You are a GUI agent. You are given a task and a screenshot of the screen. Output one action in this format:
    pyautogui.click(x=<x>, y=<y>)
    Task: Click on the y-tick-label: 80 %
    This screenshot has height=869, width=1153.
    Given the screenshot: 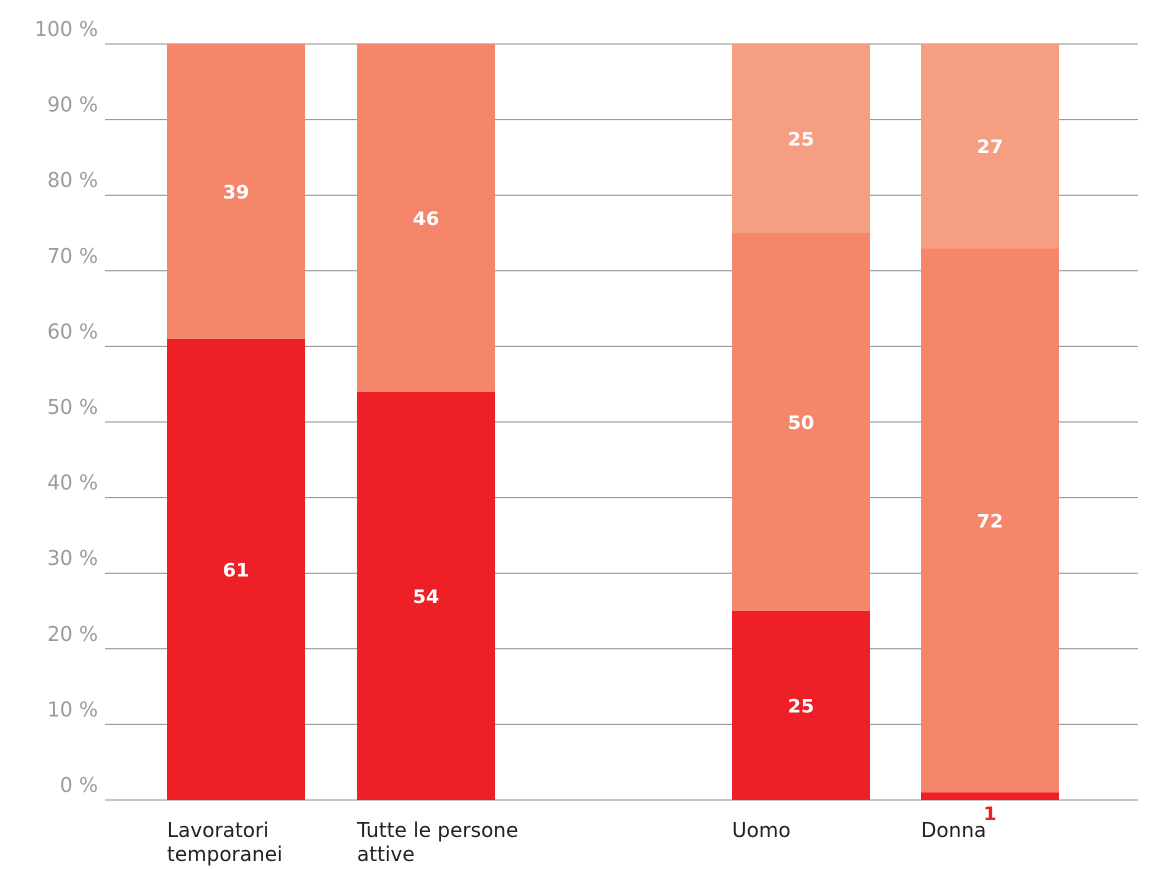 What is the action you would take?
    pyautogui.click(x=72, y=180)
    